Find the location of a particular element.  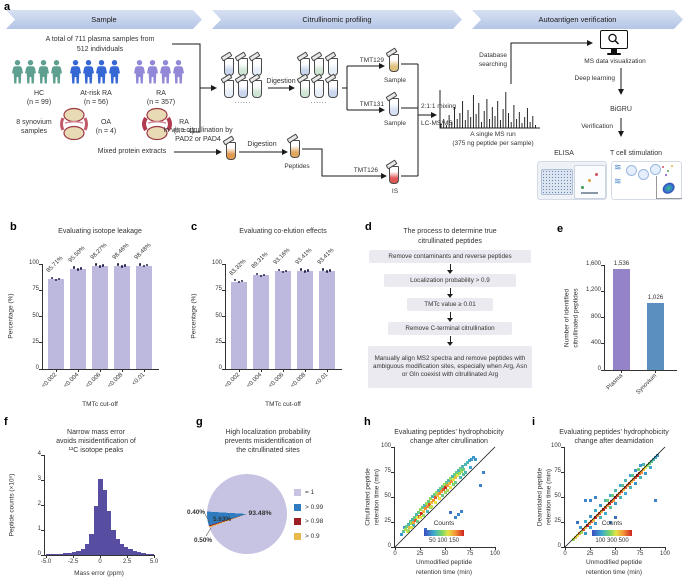

panel-i-title-1: Evaluating peptides’ hydrophobicity is located at coordinates (614, 432).